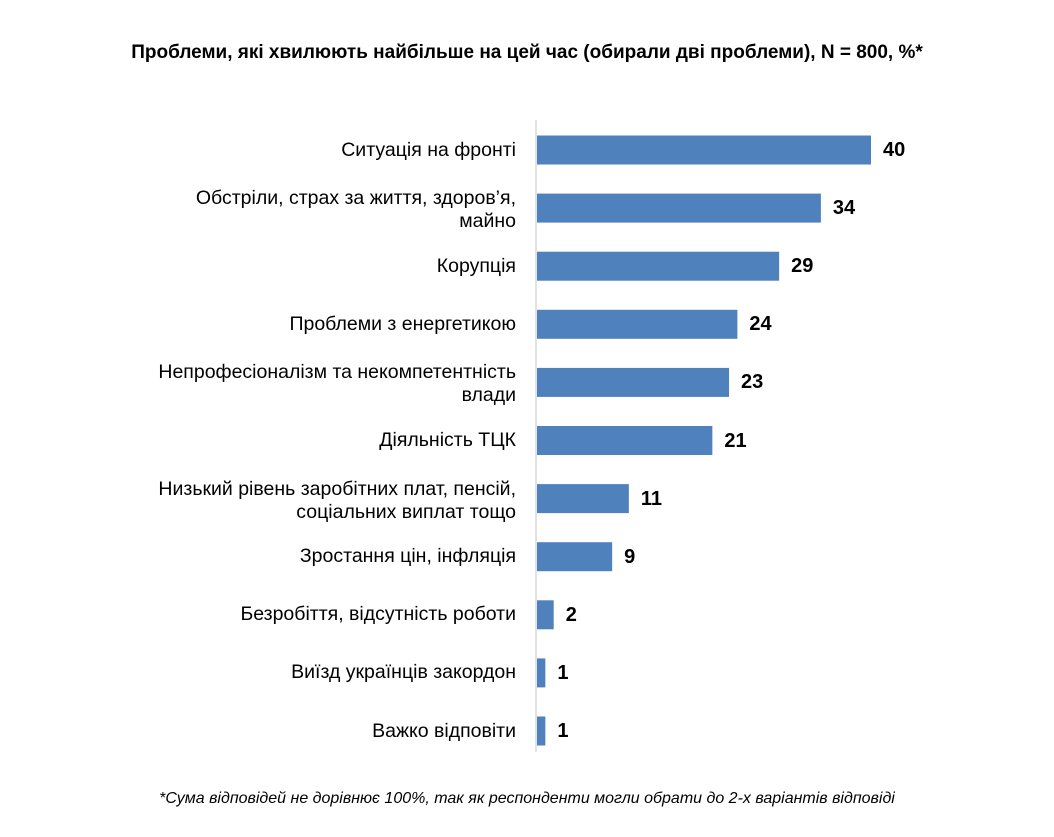  I want to click on category-label: Діяльність ТЦК, so click(447, 440).